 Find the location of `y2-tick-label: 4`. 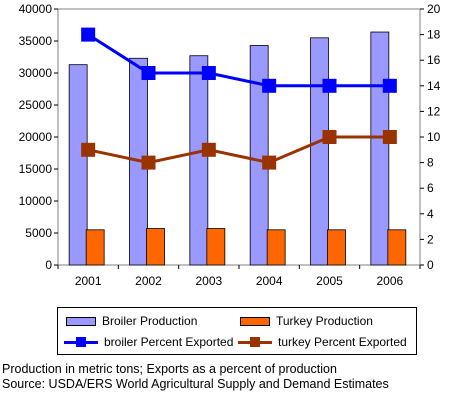

y2-tick-label: 4 is located at coordinates (430, 214).